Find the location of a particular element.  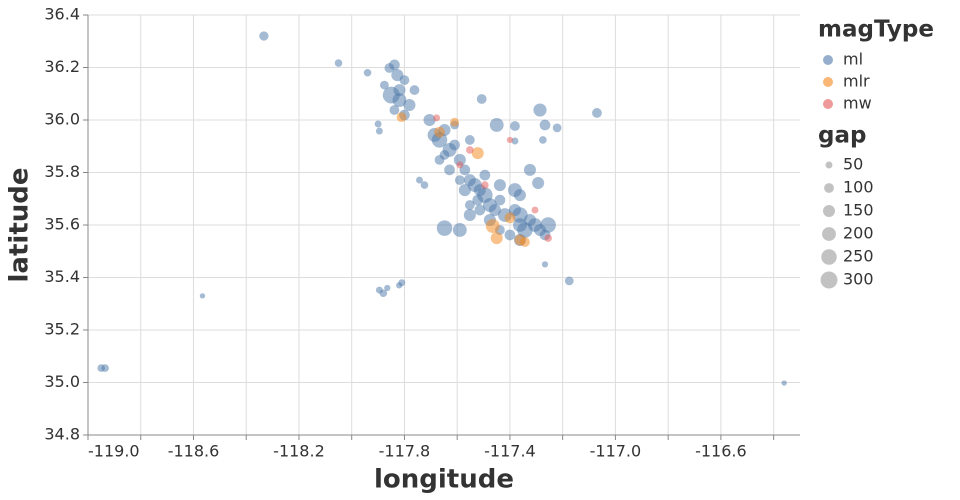

y-axis-title: latitude is located at coordinates (20, 225).